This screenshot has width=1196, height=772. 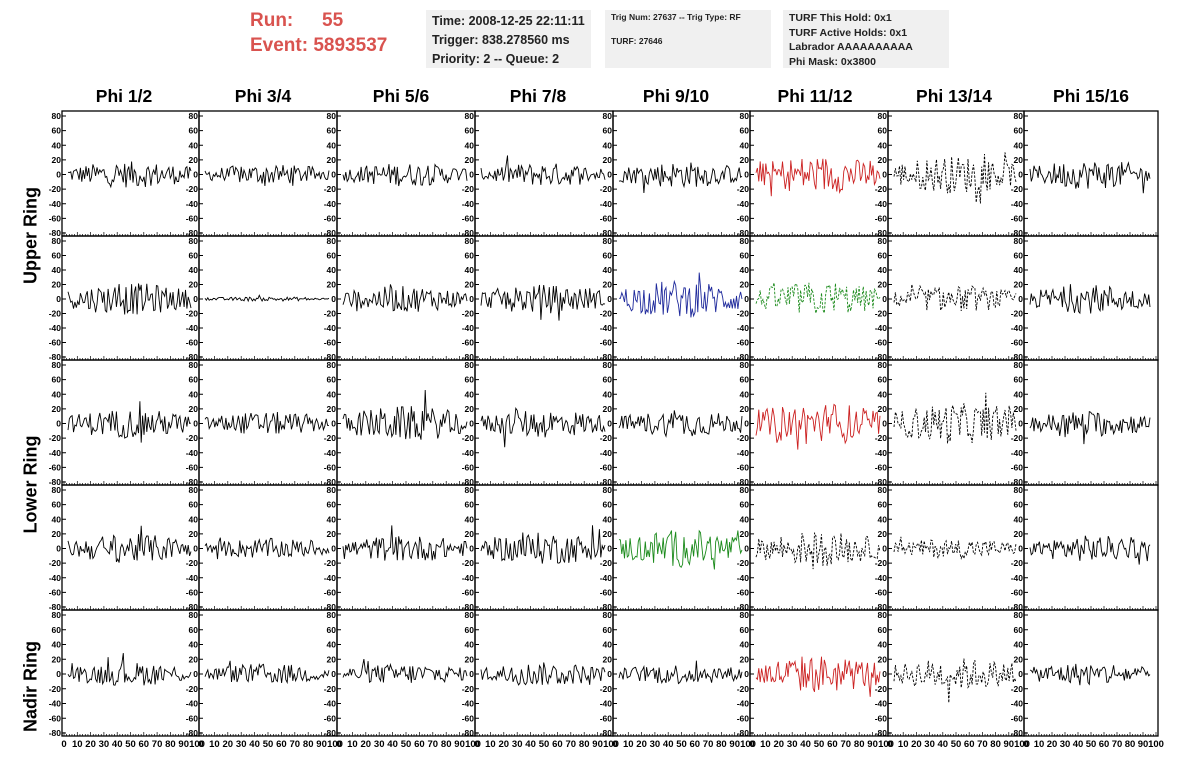 What do you see at coordinates (318, 45) in the screenshot?
I see `event-row: Event: 5893537` at bounding box center [318, 45].